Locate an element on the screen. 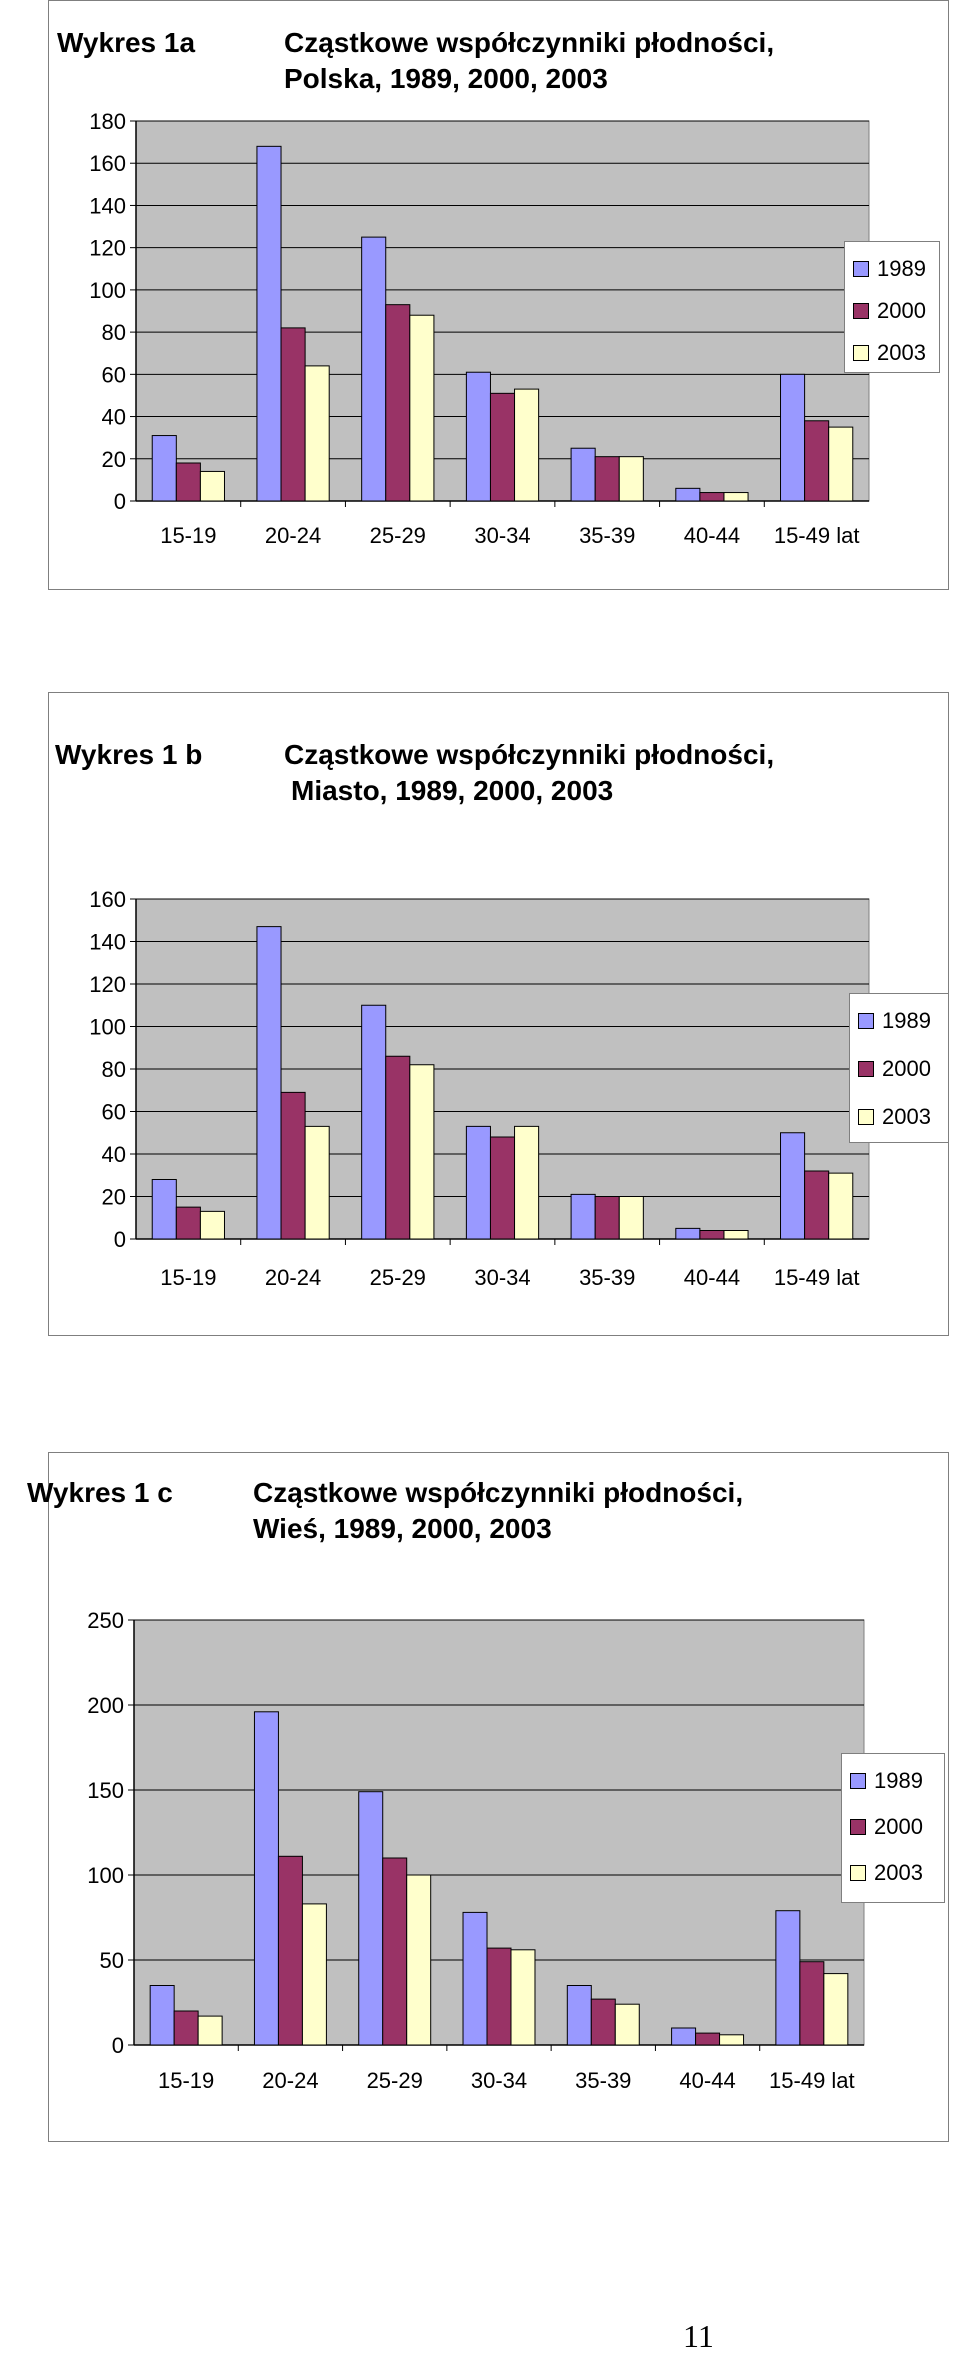 The height and width of the screenshot is (2360, 960). page-number: 11 is located at coordinates (698, 2336).